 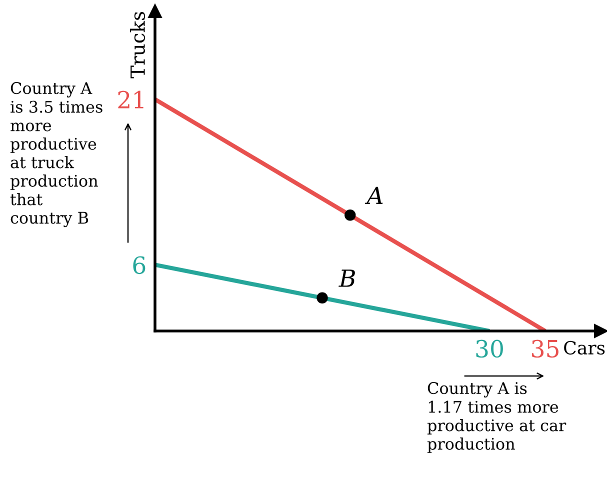 I want to click on y-tick-label: 6, so click(x=139, y=265).